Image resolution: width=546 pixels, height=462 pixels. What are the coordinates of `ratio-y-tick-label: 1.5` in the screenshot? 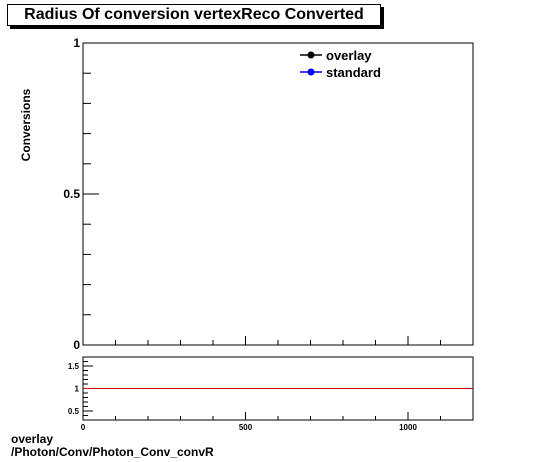 It's located at (74, 366).